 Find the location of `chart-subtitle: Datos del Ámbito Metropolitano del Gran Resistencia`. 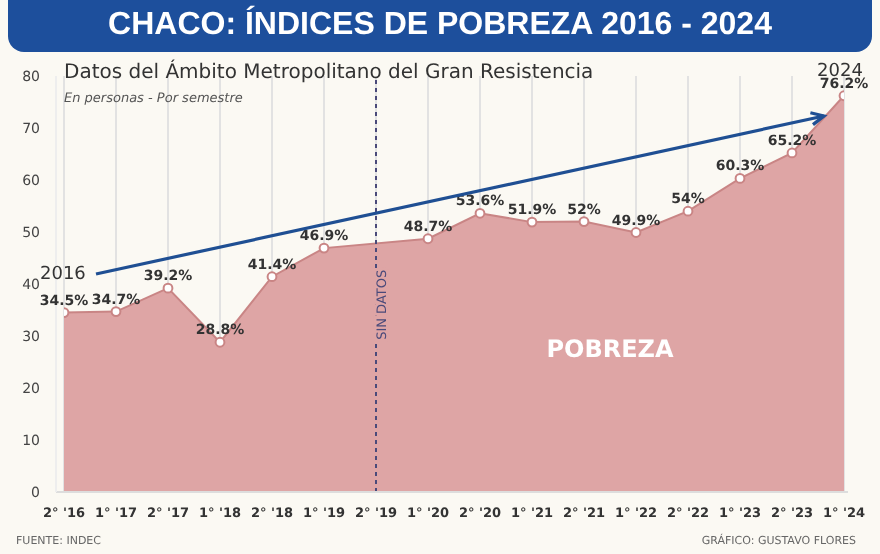

chart-subtitle: Datos del Ámbito Metropolitano del Gran Resistencia is located at coordinates (329, 73).